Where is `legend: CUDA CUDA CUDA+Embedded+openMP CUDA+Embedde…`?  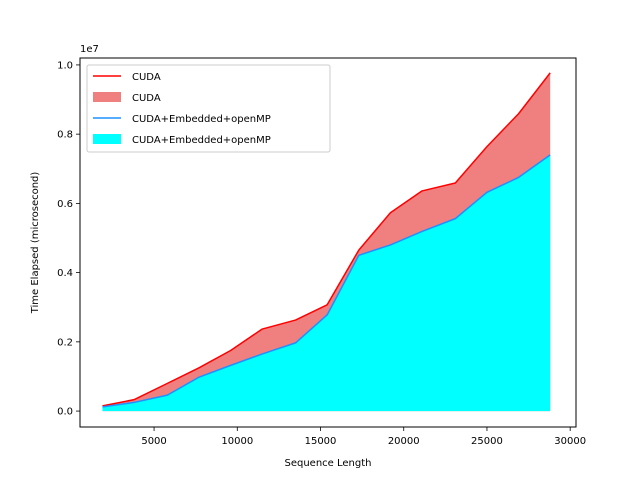
legend: CUDA CUDA CUDA+Embedded+openMP CUDA+Embedde… is located at coordinates (208, 108).